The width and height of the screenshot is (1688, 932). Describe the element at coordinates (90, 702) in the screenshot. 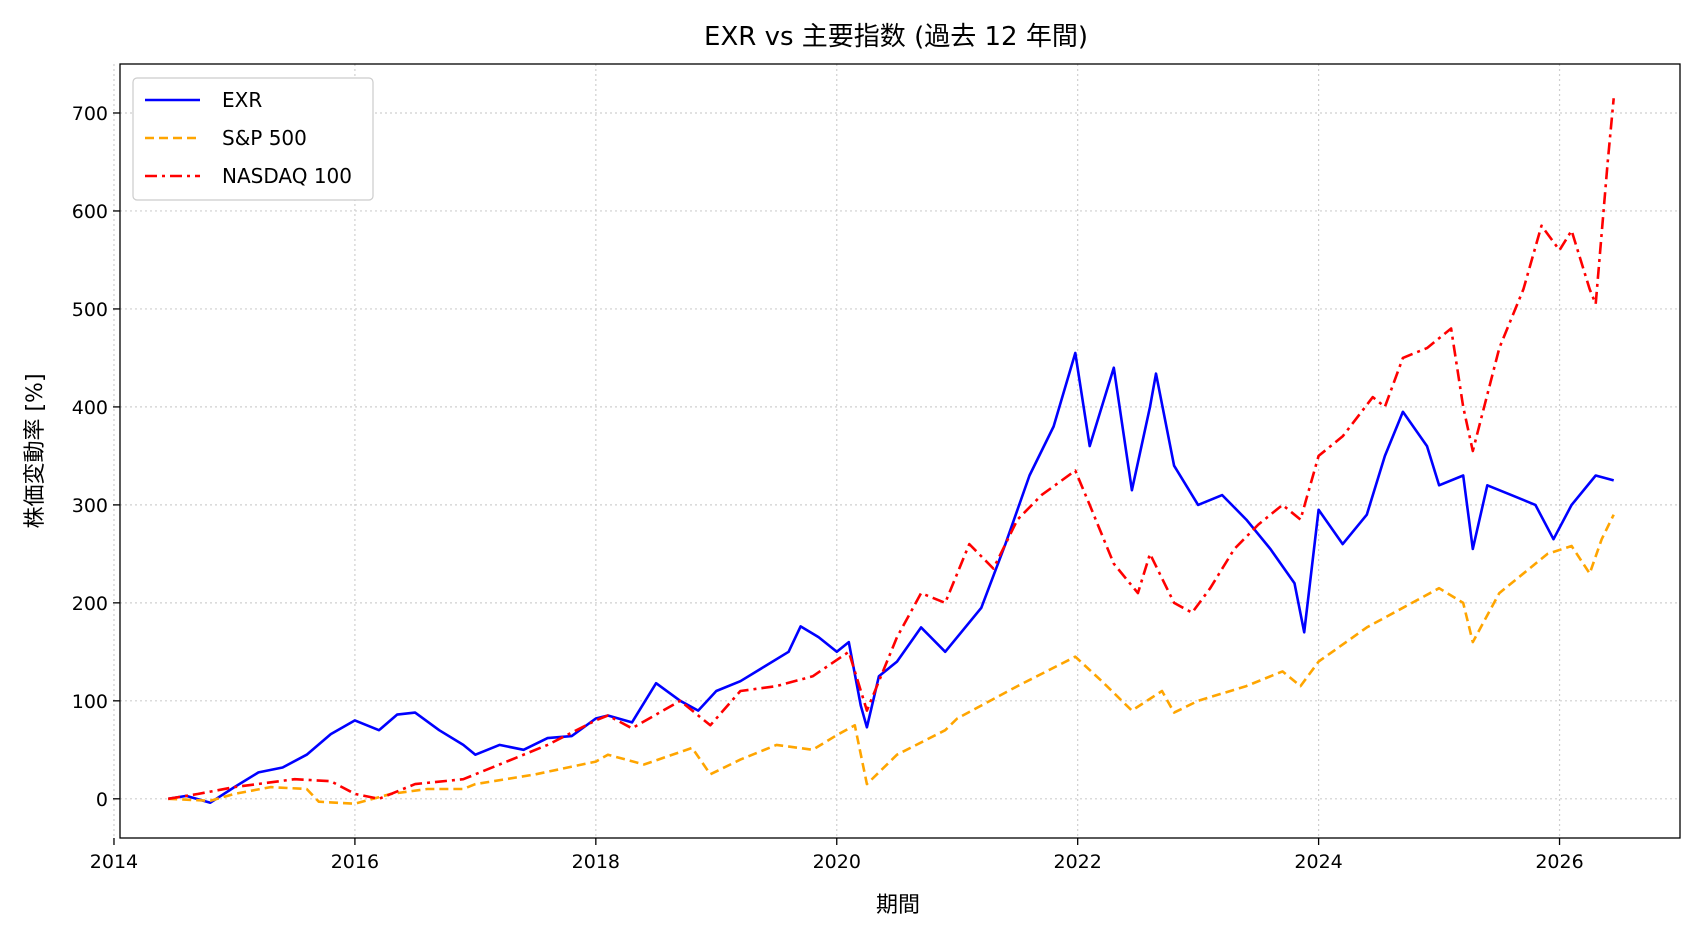

I see `y-tick-label: 100` at that location.